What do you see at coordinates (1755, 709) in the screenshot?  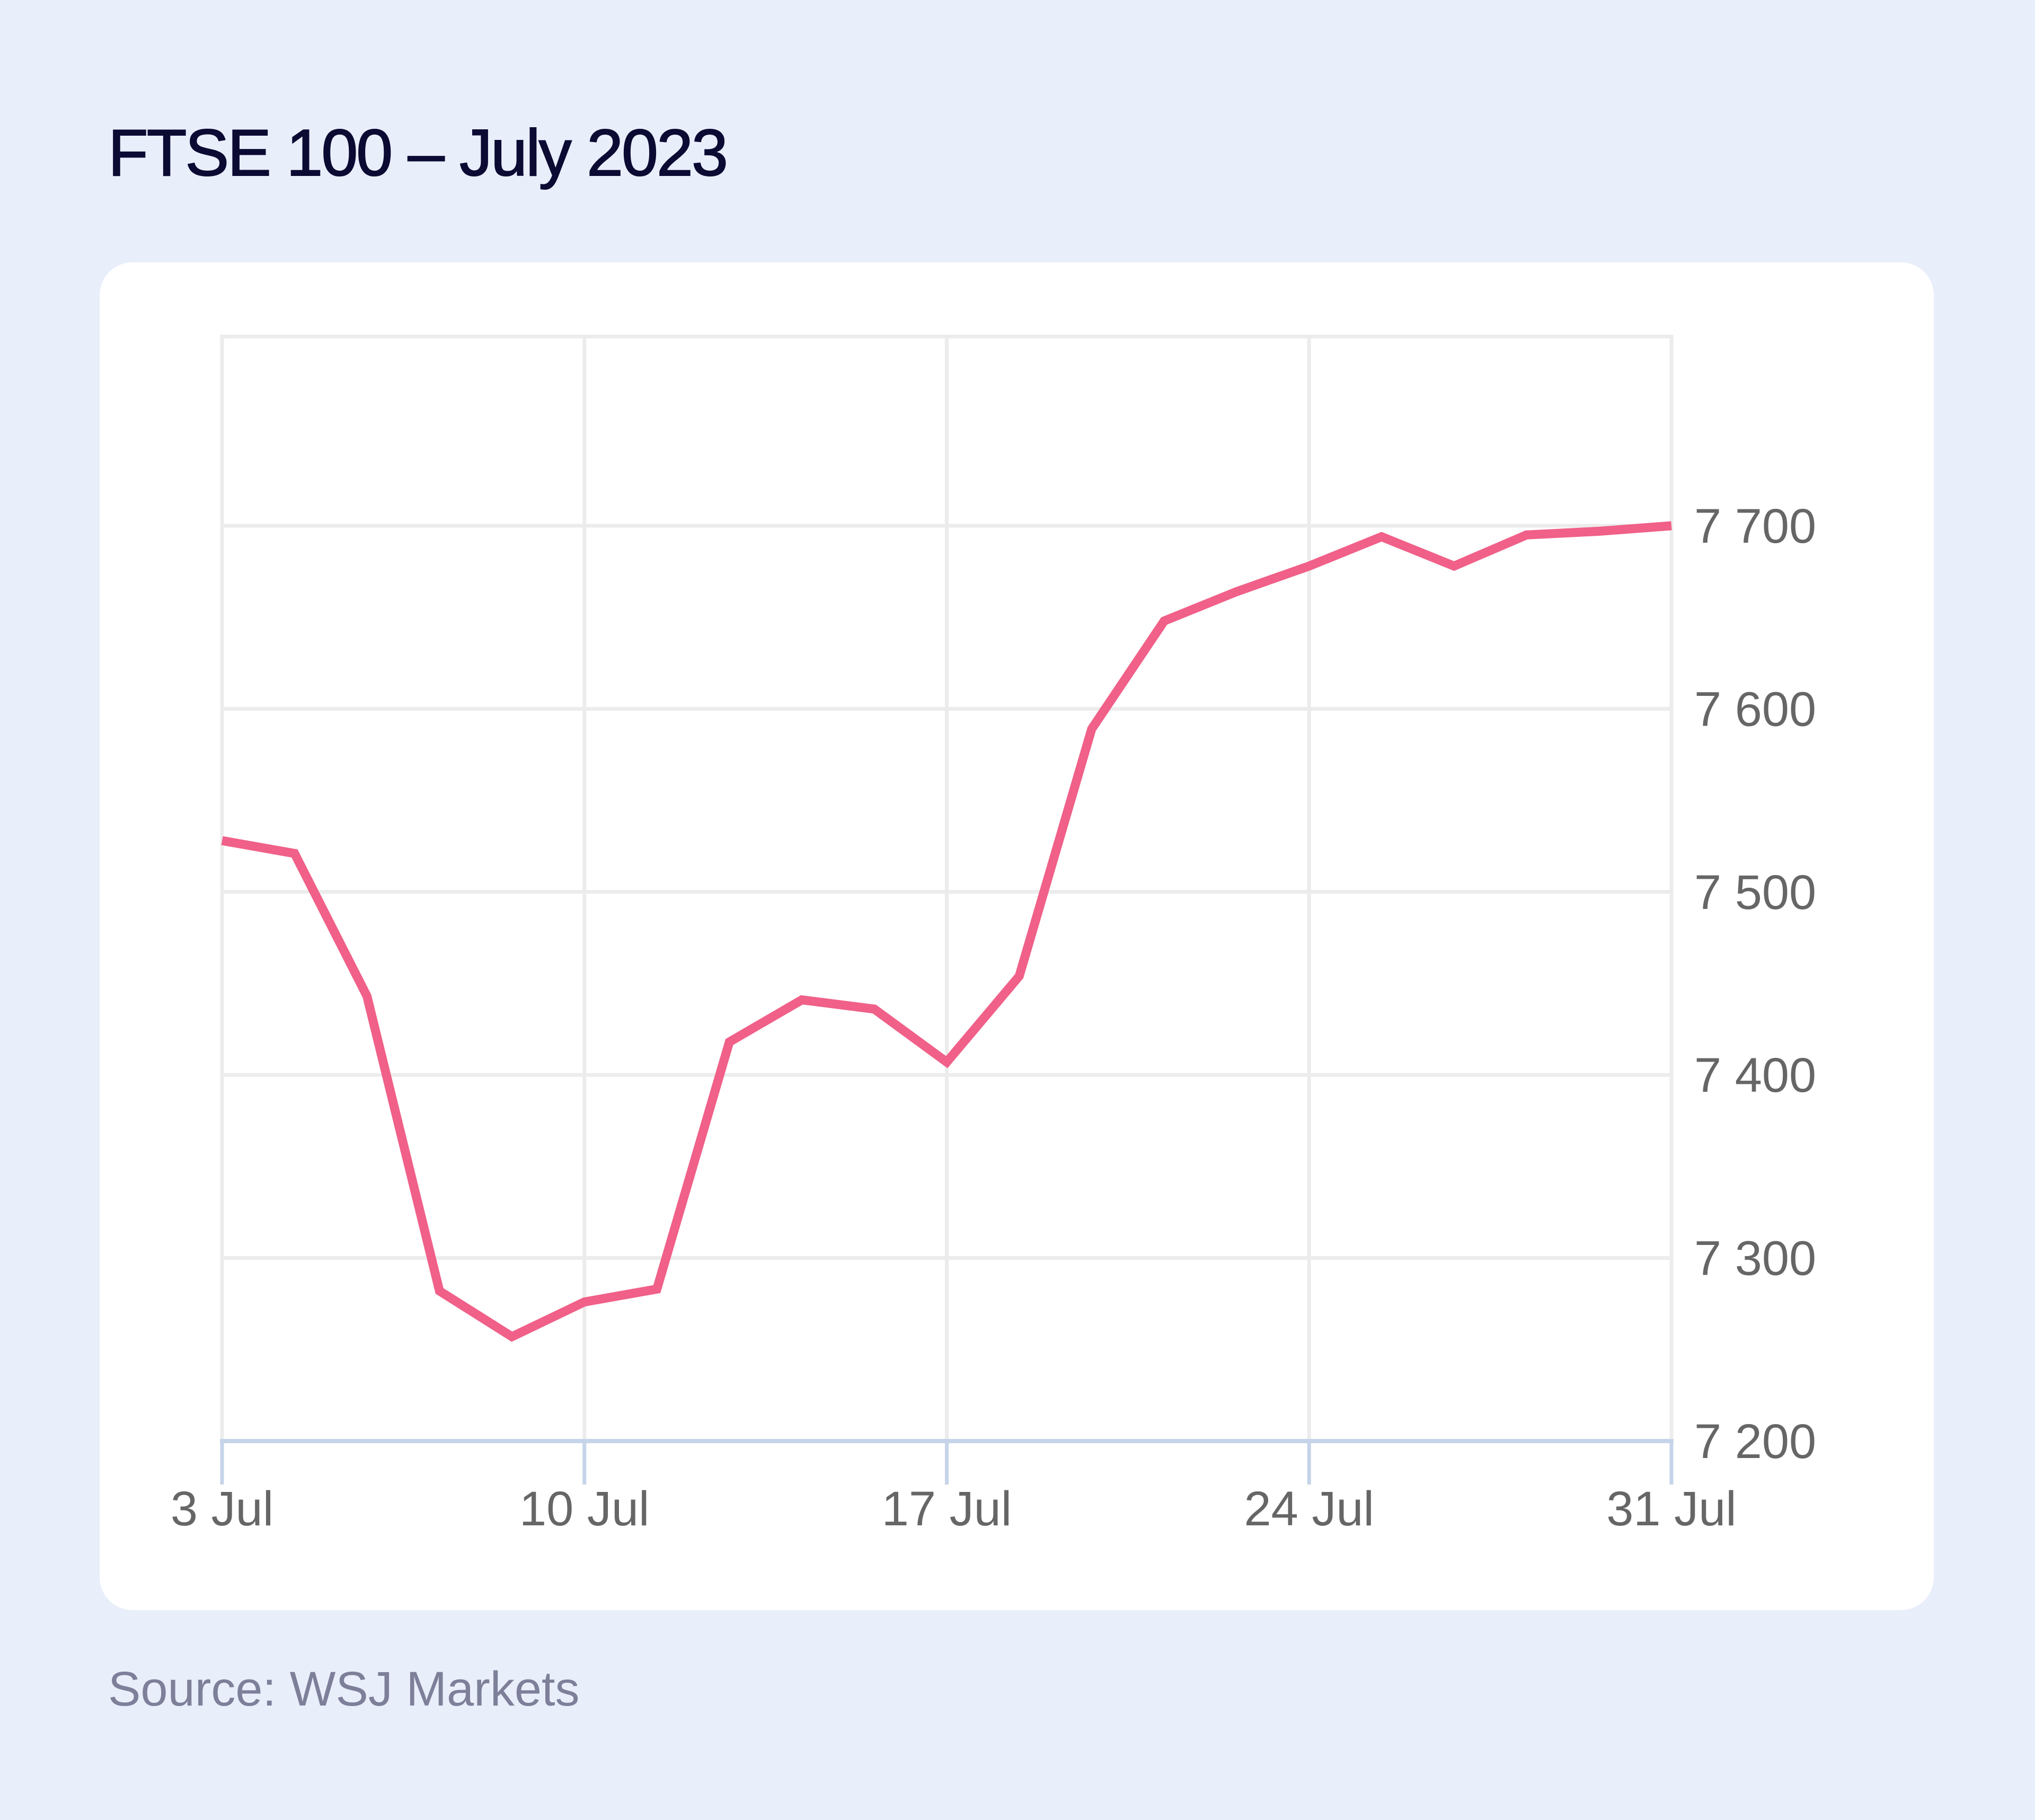 I see `y-tick-label: 7 600` at bounding box center [1755, 709].